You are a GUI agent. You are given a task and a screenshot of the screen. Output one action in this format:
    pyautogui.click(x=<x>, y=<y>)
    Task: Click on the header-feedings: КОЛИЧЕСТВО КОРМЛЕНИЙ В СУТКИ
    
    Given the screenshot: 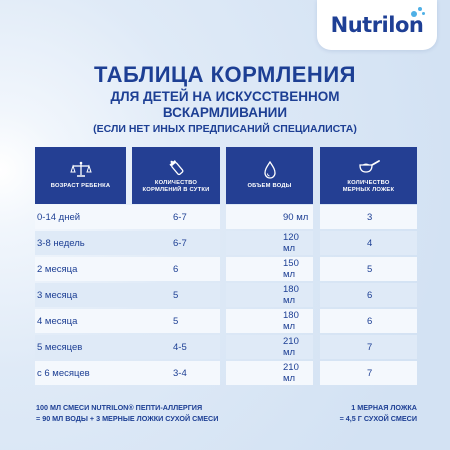 What is the action you would take?
    pyautogui.click(x=176, y=175)
    